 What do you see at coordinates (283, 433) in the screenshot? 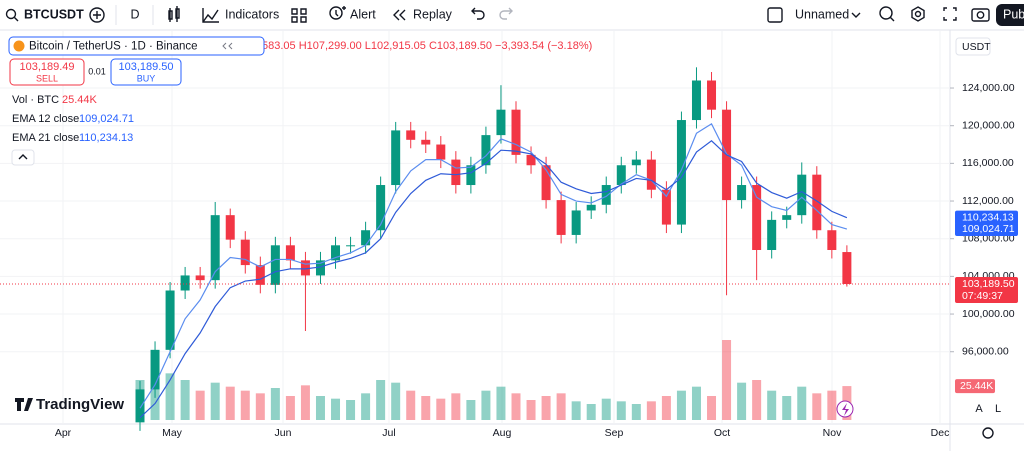
I see `x-tick-label: Jun` at bounding box center [283, 433].